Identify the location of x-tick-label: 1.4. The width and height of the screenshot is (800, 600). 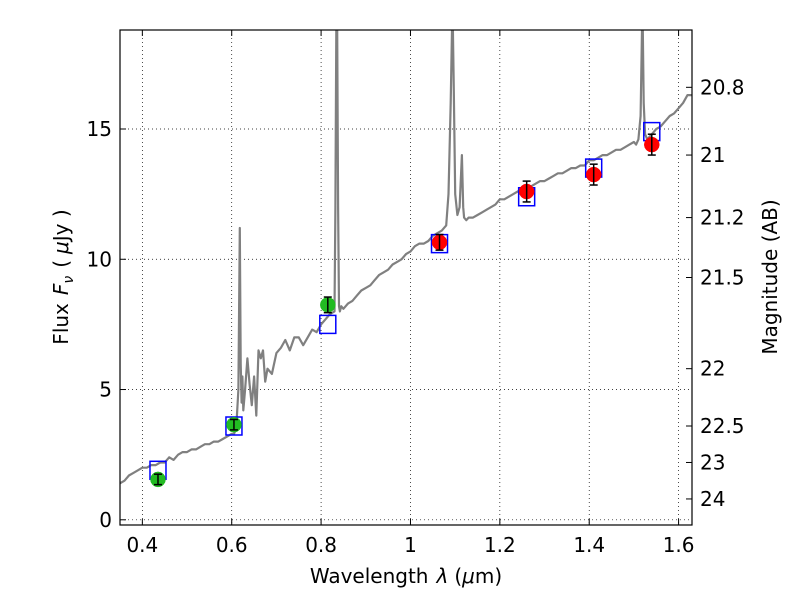
(589, 545).